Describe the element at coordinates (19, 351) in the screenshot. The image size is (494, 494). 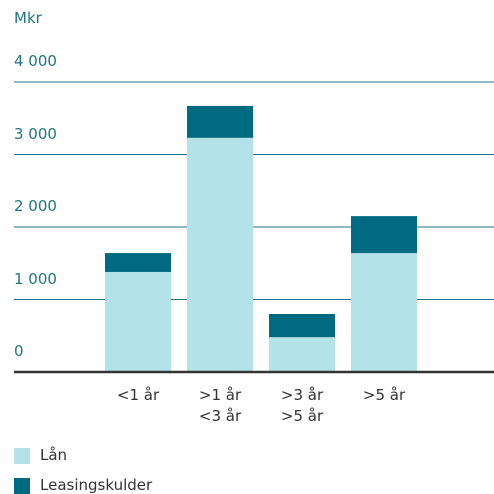
I see `y-tick-label: 0` at that location.